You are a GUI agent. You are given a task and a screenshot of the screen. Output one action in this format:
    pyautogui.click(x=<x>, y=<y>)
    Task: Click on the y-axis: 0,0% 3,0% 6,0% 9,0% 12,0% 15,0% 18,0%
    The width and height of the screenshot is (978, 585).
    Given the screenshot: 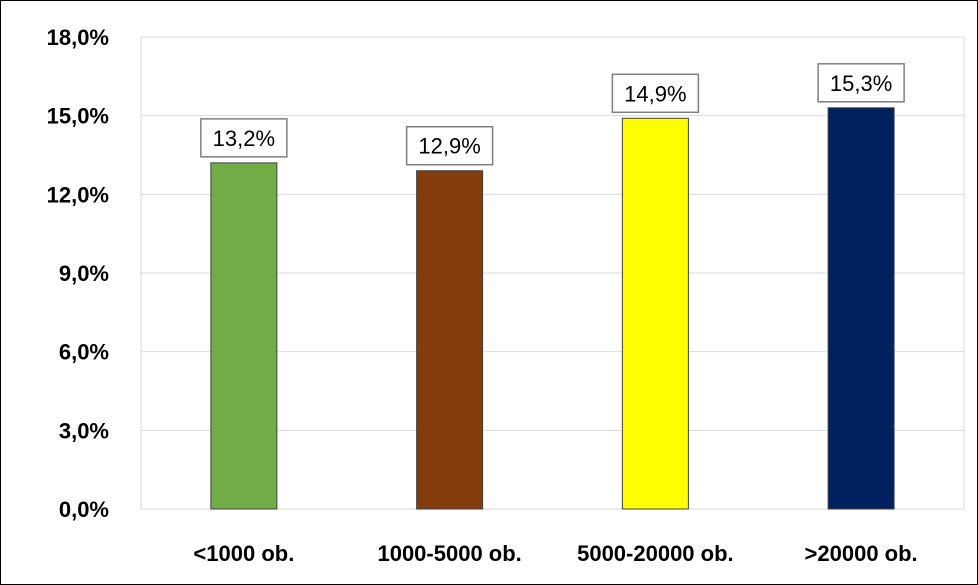 What is the action you would take?
    pyautogui.click(x=78, y=273)
    